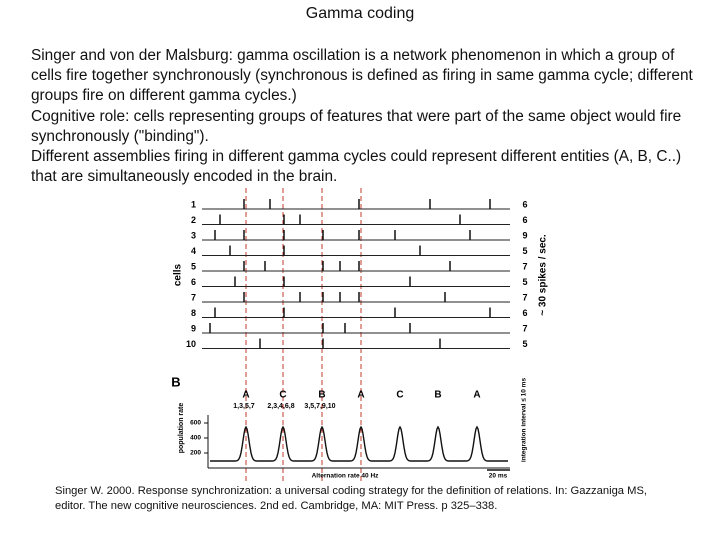 The width and height of the screenshot is (720, 540). Describe the element at coordinates (193, 297) in the screenshot. I see `cell-number: 7` at that location.